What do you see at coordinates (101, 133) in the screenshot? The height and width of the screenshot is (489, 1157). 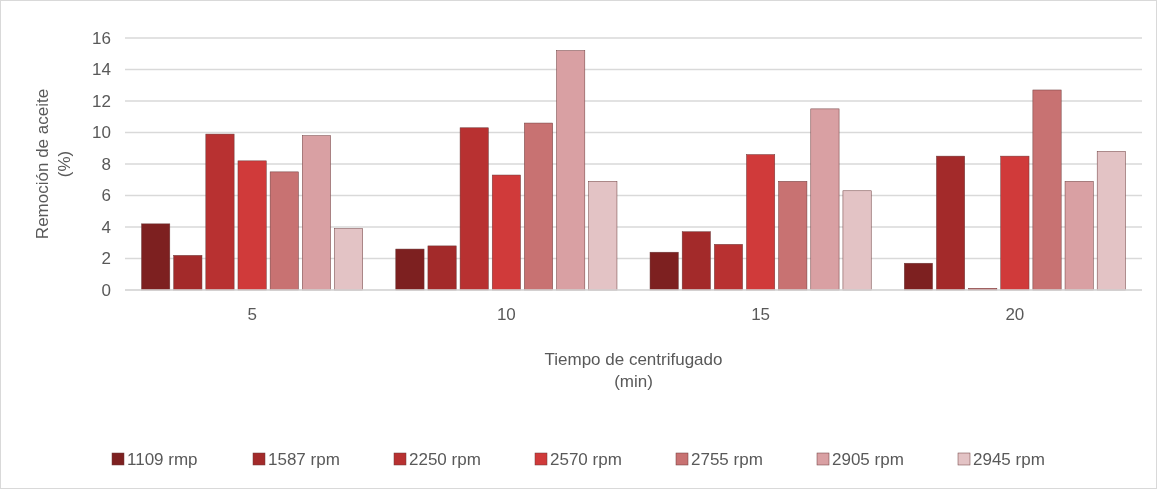 I see `y-tick-label: 10` at bounding box center [101, 133].